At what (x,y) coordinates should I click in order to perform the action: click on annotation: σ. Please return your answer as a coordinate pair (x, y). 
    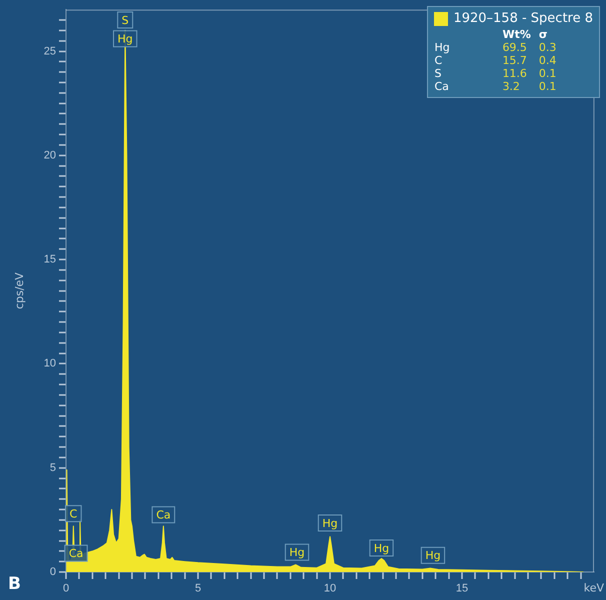
    Looking at the image, I should click on (543, 34).